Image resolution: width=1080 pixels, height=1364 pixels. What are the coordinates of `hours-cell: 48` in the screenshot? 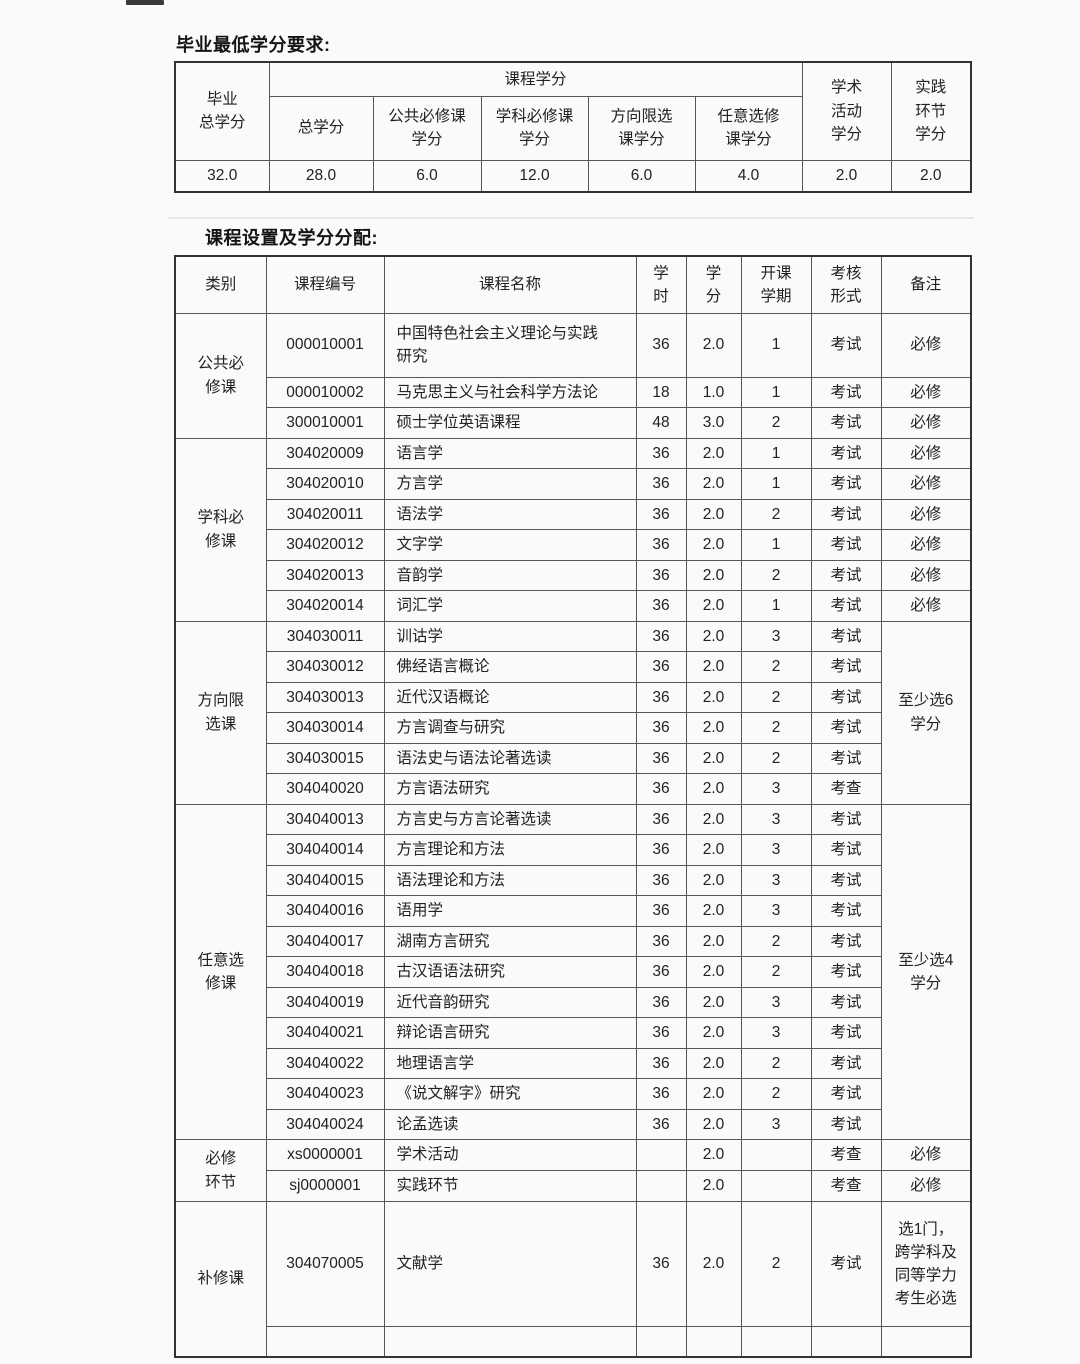 It's located at (661, 423).